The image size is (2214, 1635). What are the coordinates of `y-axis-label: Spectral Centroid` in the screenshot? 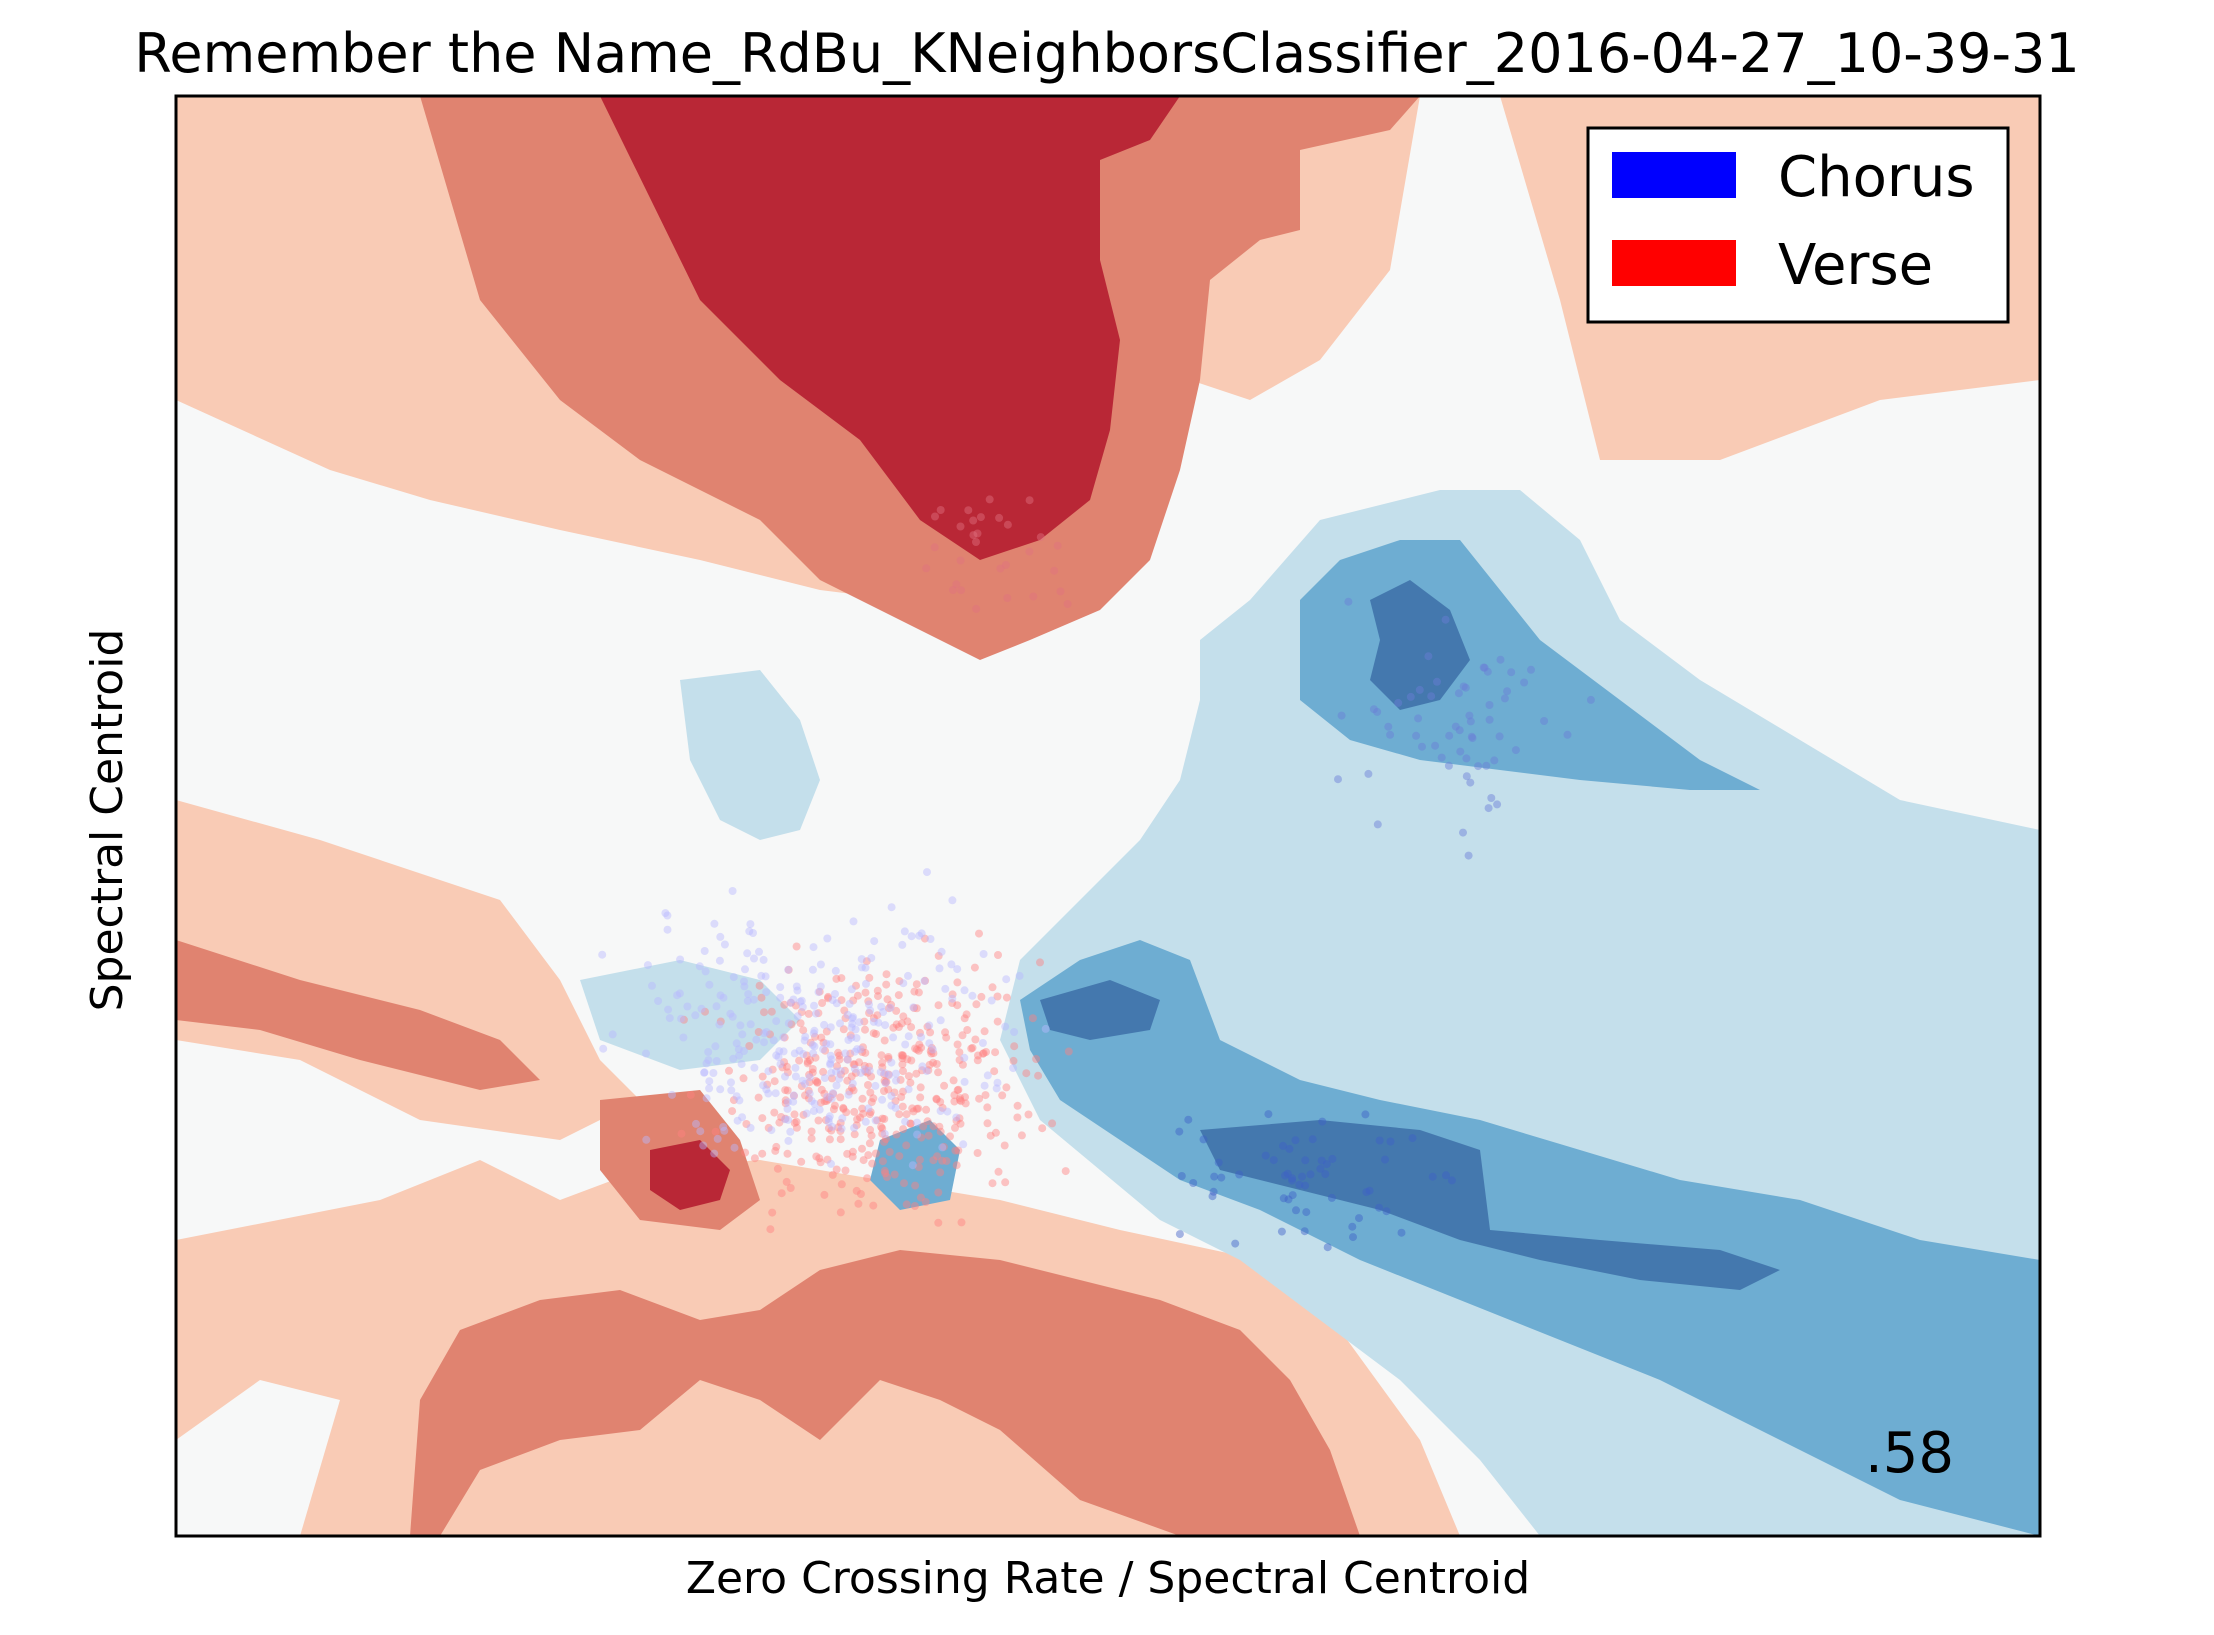 It's located at (107, 820).